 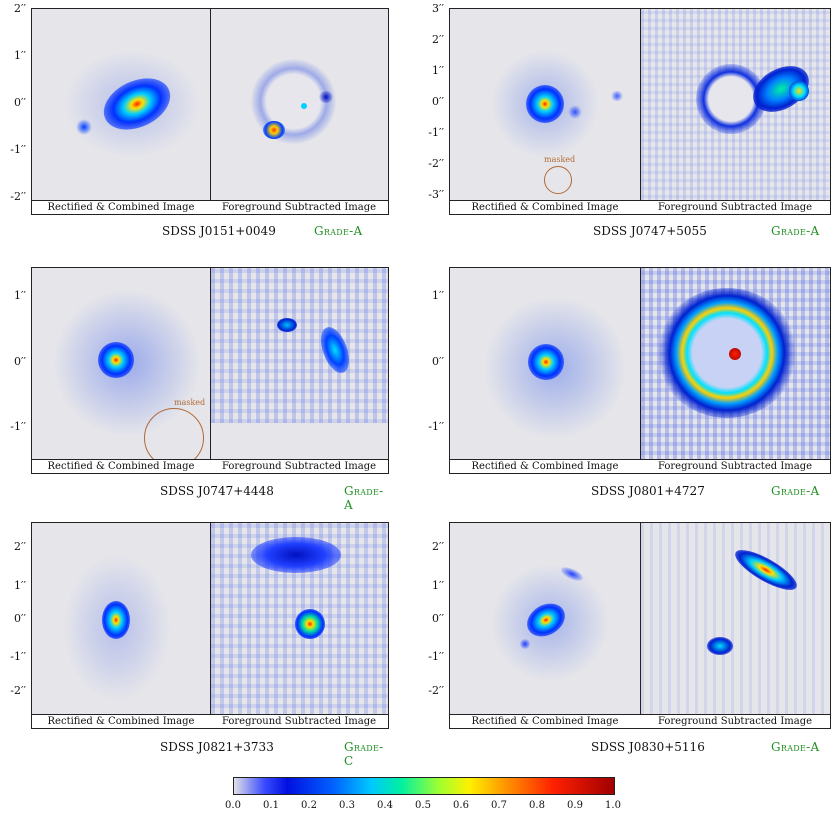 I want to click on object-name: SDSS J0151+0049, so click(x=219, y=231).